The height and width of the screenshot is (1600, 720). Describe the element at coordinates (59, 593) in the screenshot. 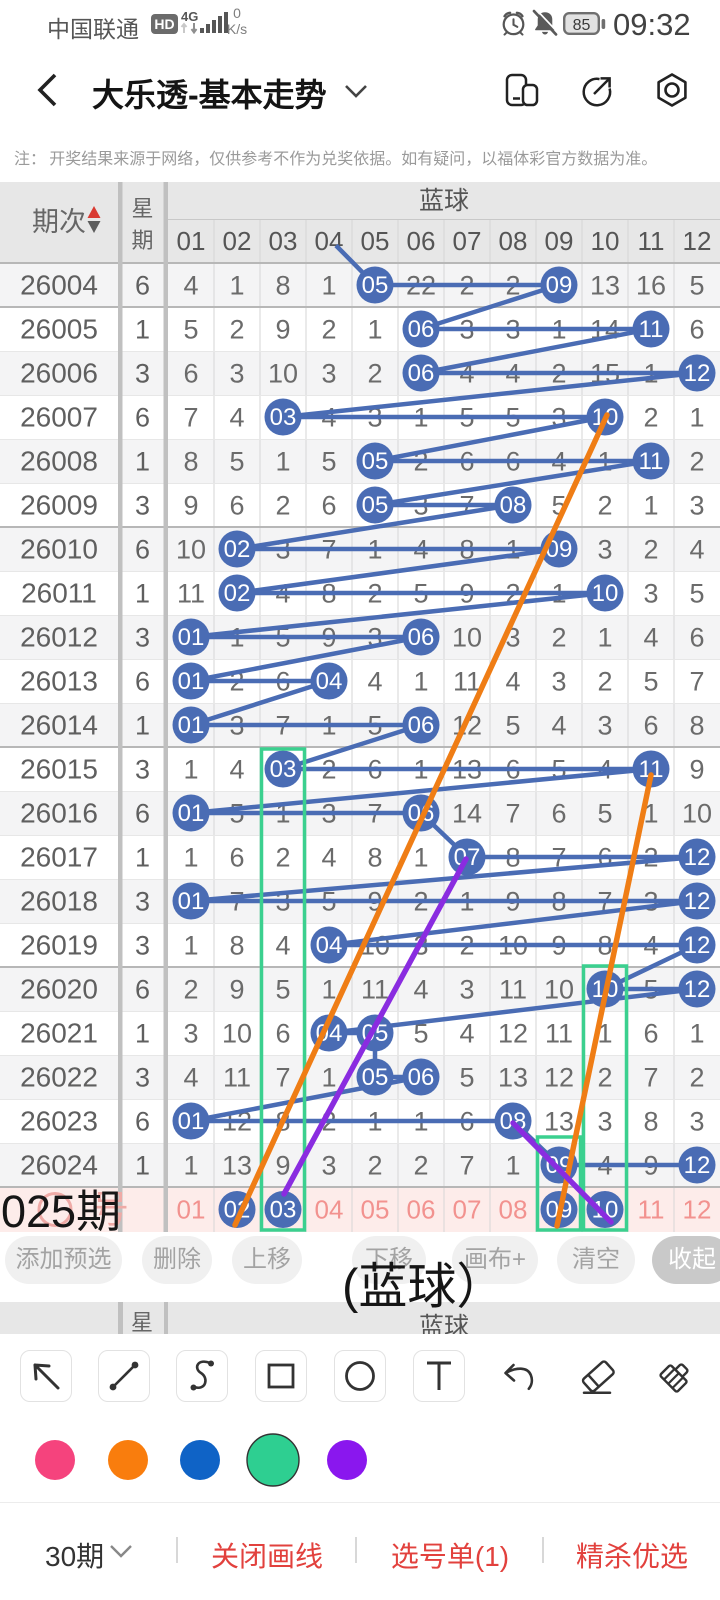

I see `svg-text: 26011` at that location.